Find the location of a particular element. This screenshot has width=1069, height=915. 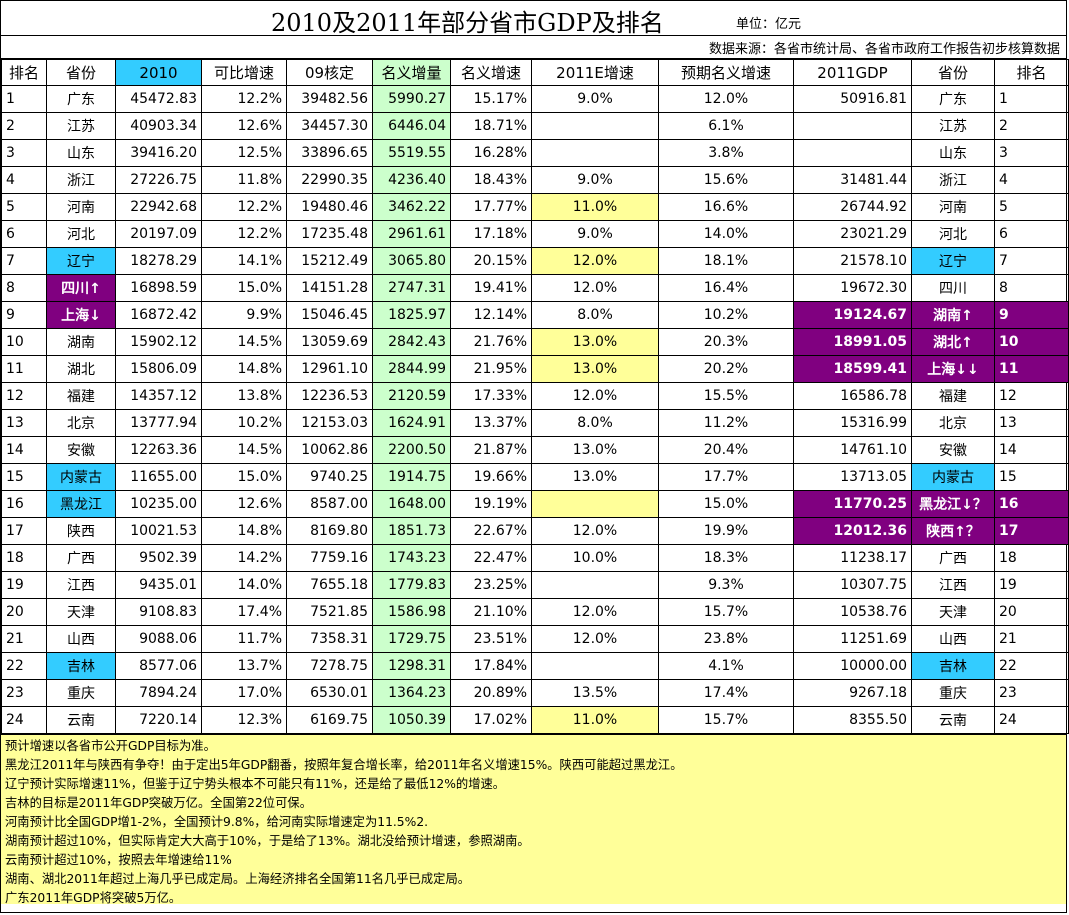

rank-2-cell: 2 is located at coordinates (1031, 126).